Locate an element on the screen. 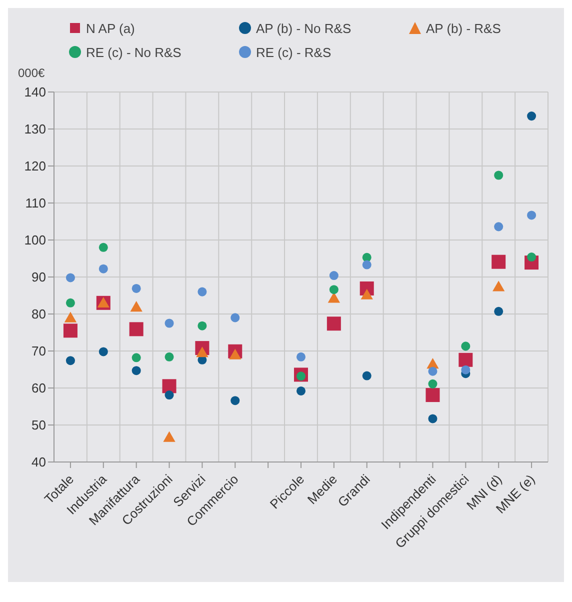 Image resolution: width=572 pixels, height=602 pixels. y-tick-label: 80 is located at coordinates (39, 314).